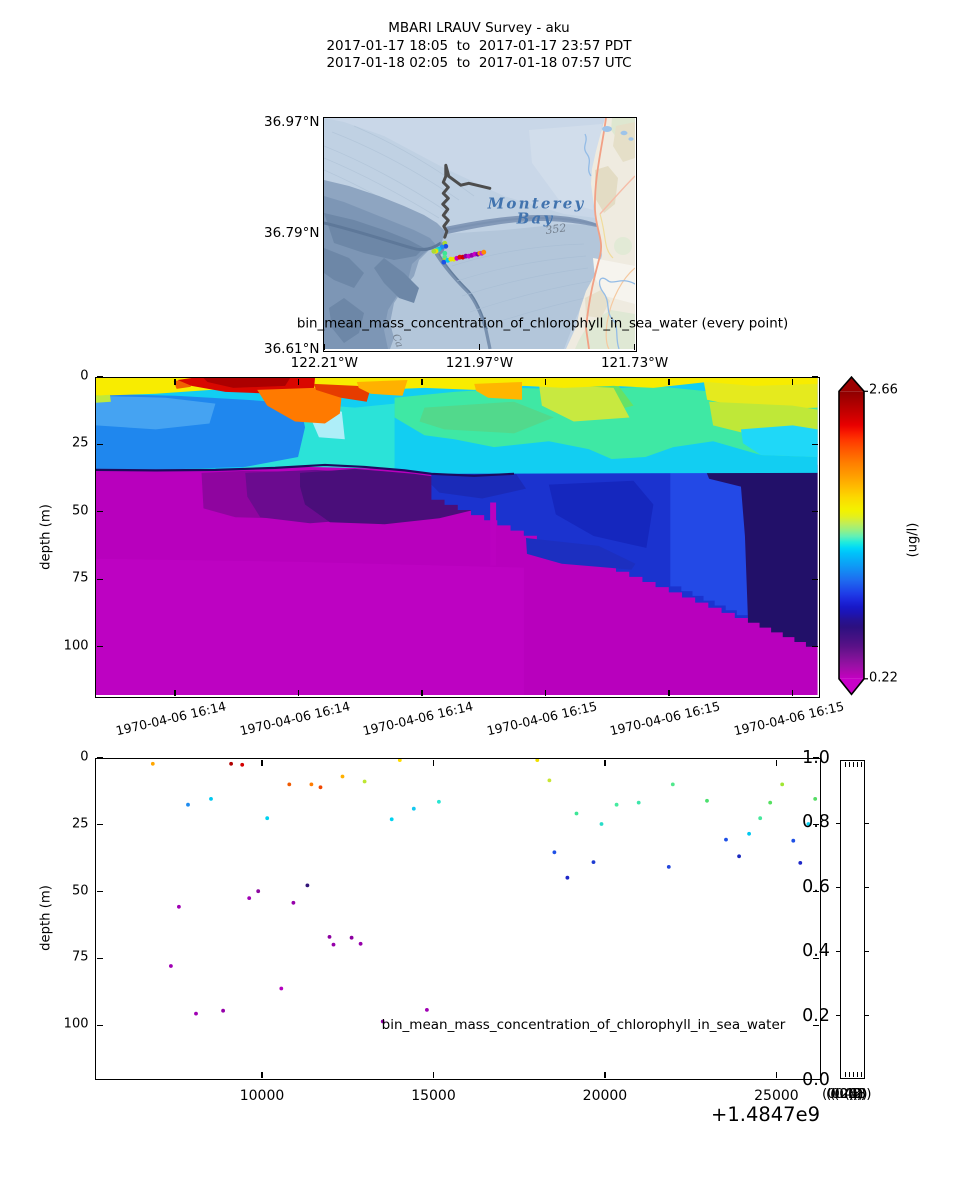 This screenshot has height=1200, width=960. I want to click on profile-xtick-label: 20000, so click(605, 1095).